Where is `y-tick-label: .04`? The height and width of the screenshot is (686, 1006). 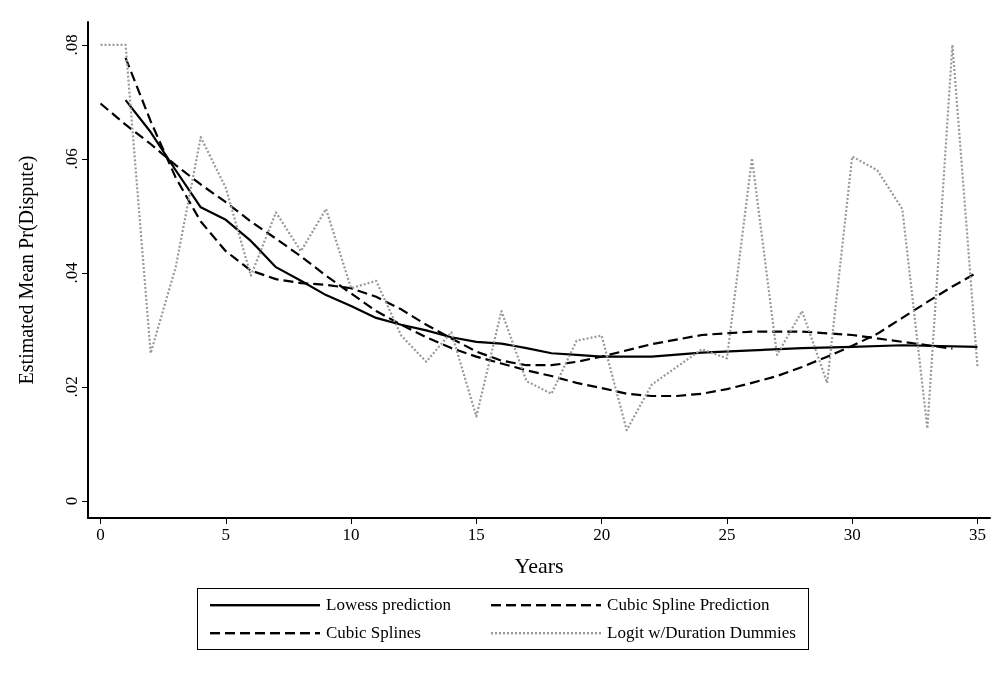 y-tick-label: .04 is located at coordinates (71, 272).